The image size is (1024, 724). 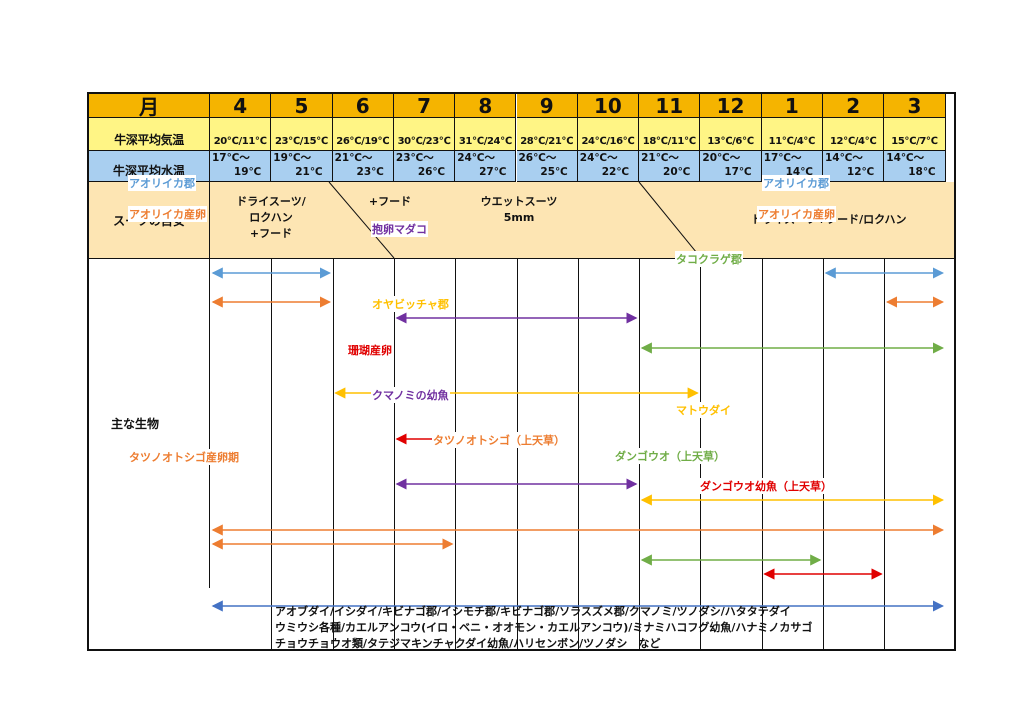 What do you see at coordinates (854, 166) in the screenshot?
I see `water-temp-2: 14℃～ 12℃` at bounding box center [854, 166].